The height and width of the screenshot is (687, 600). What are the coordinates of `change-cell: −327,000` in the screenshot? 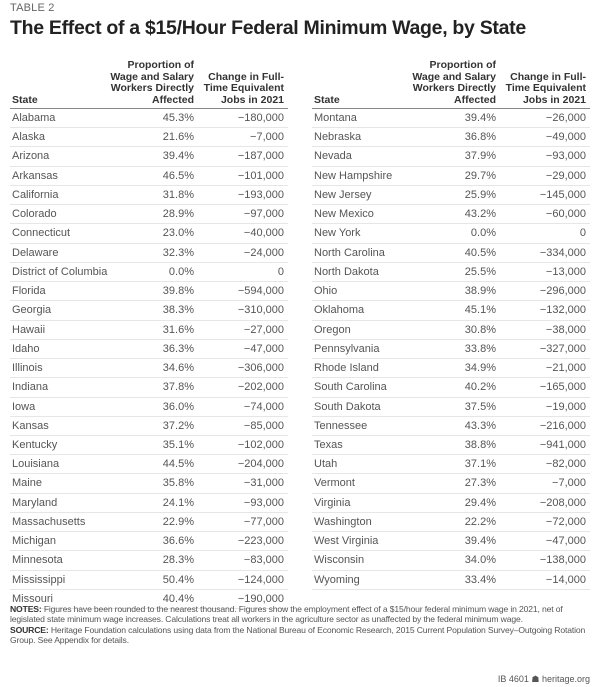 It's located at (562, 348).